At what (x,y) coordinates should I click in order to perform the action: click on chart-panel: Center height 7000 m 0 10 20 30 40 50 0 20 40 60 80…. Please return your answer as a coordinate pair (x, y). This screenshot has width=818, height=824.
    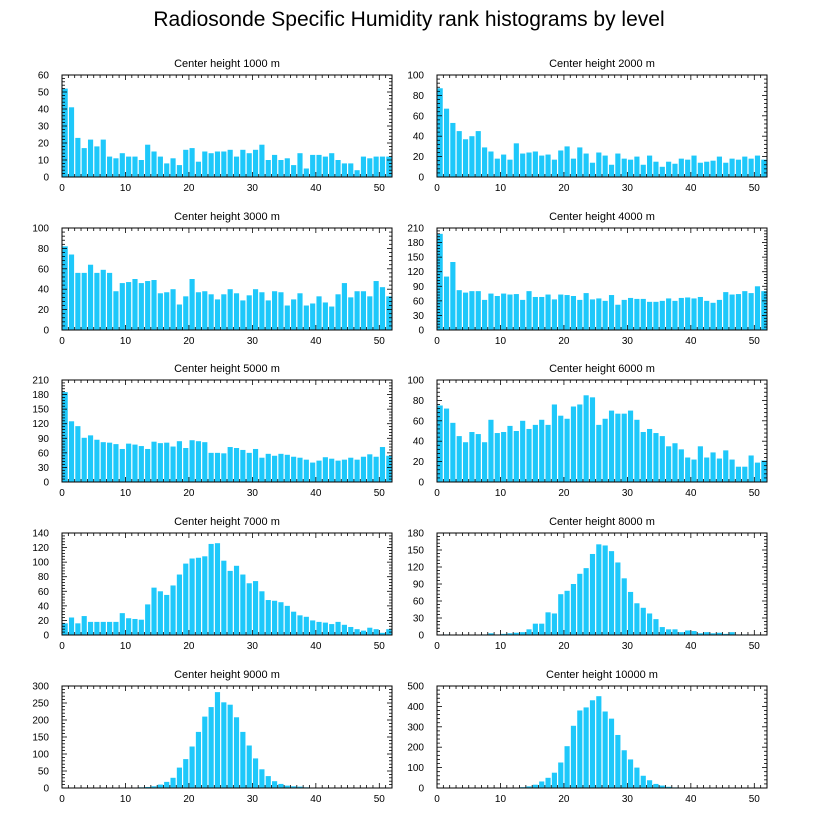
    Looking at the image, I should click on (212, 584).